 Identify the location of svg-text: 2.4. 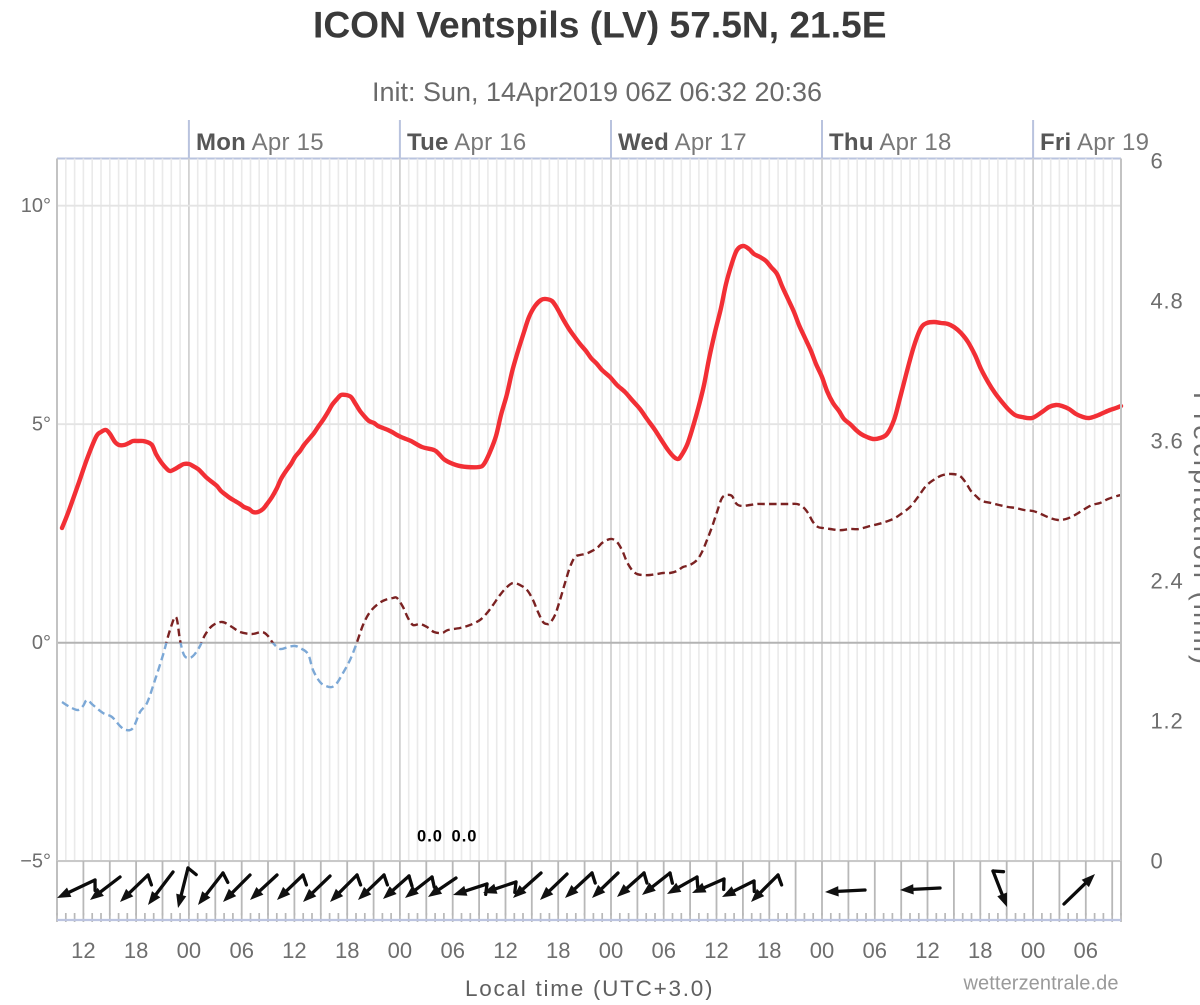
(1167, 580).